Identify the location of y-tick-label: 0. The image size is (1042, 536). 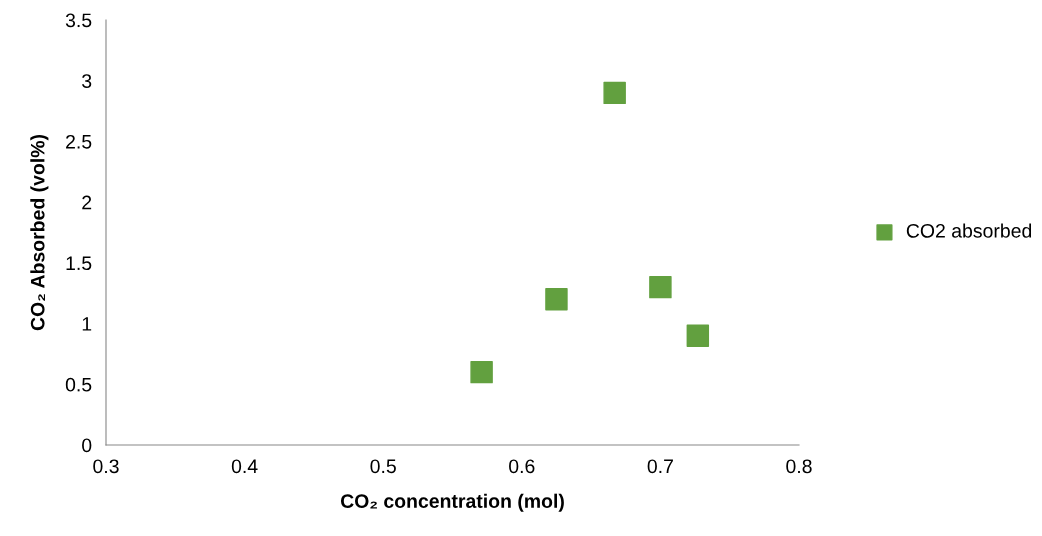
(87, 445).